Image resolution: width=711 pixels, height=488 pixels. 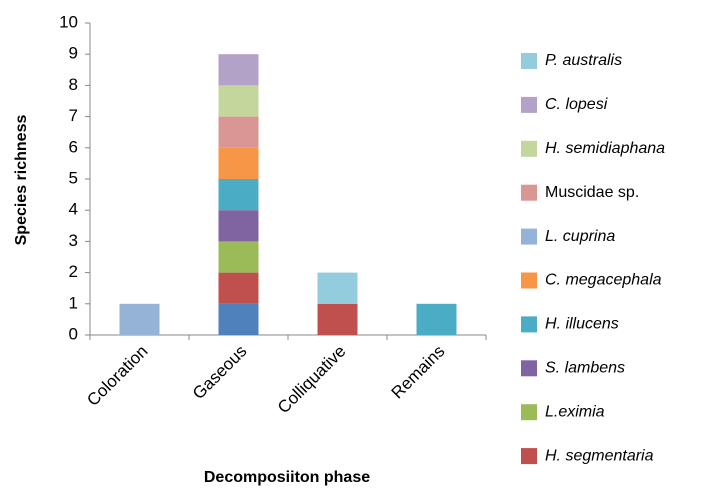 What do you see at coordinates (605, 148) in the screenshot?
I see `legend-label: H. semidiaphana` at bounding box center [605, 148].